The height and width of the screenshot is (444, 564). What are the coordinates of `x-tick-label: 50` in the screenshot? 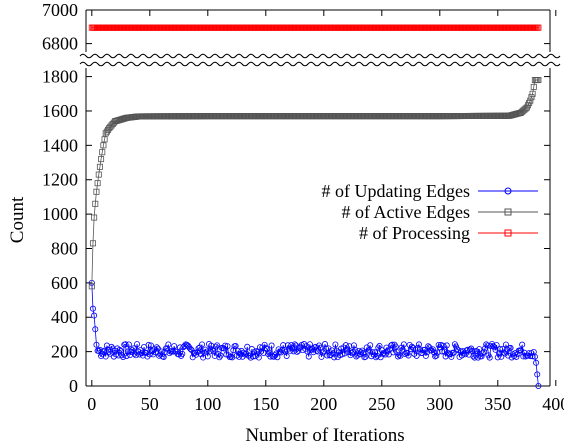 It's located at (150, 404).